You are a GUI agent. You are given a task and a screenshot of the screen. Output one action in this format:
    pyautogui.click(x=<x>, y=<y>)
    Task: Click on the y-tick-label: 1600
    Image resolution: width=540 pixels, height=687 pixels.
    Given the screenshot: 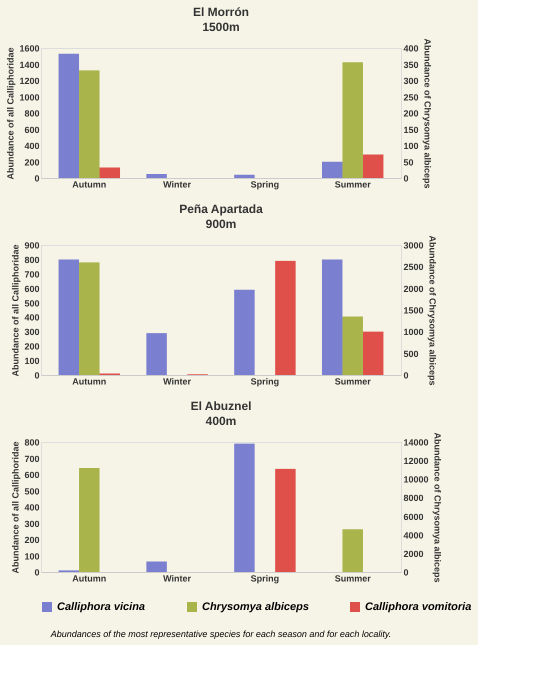 What is the action you would take?
    pyautogui.click(x=29, y=49)
    